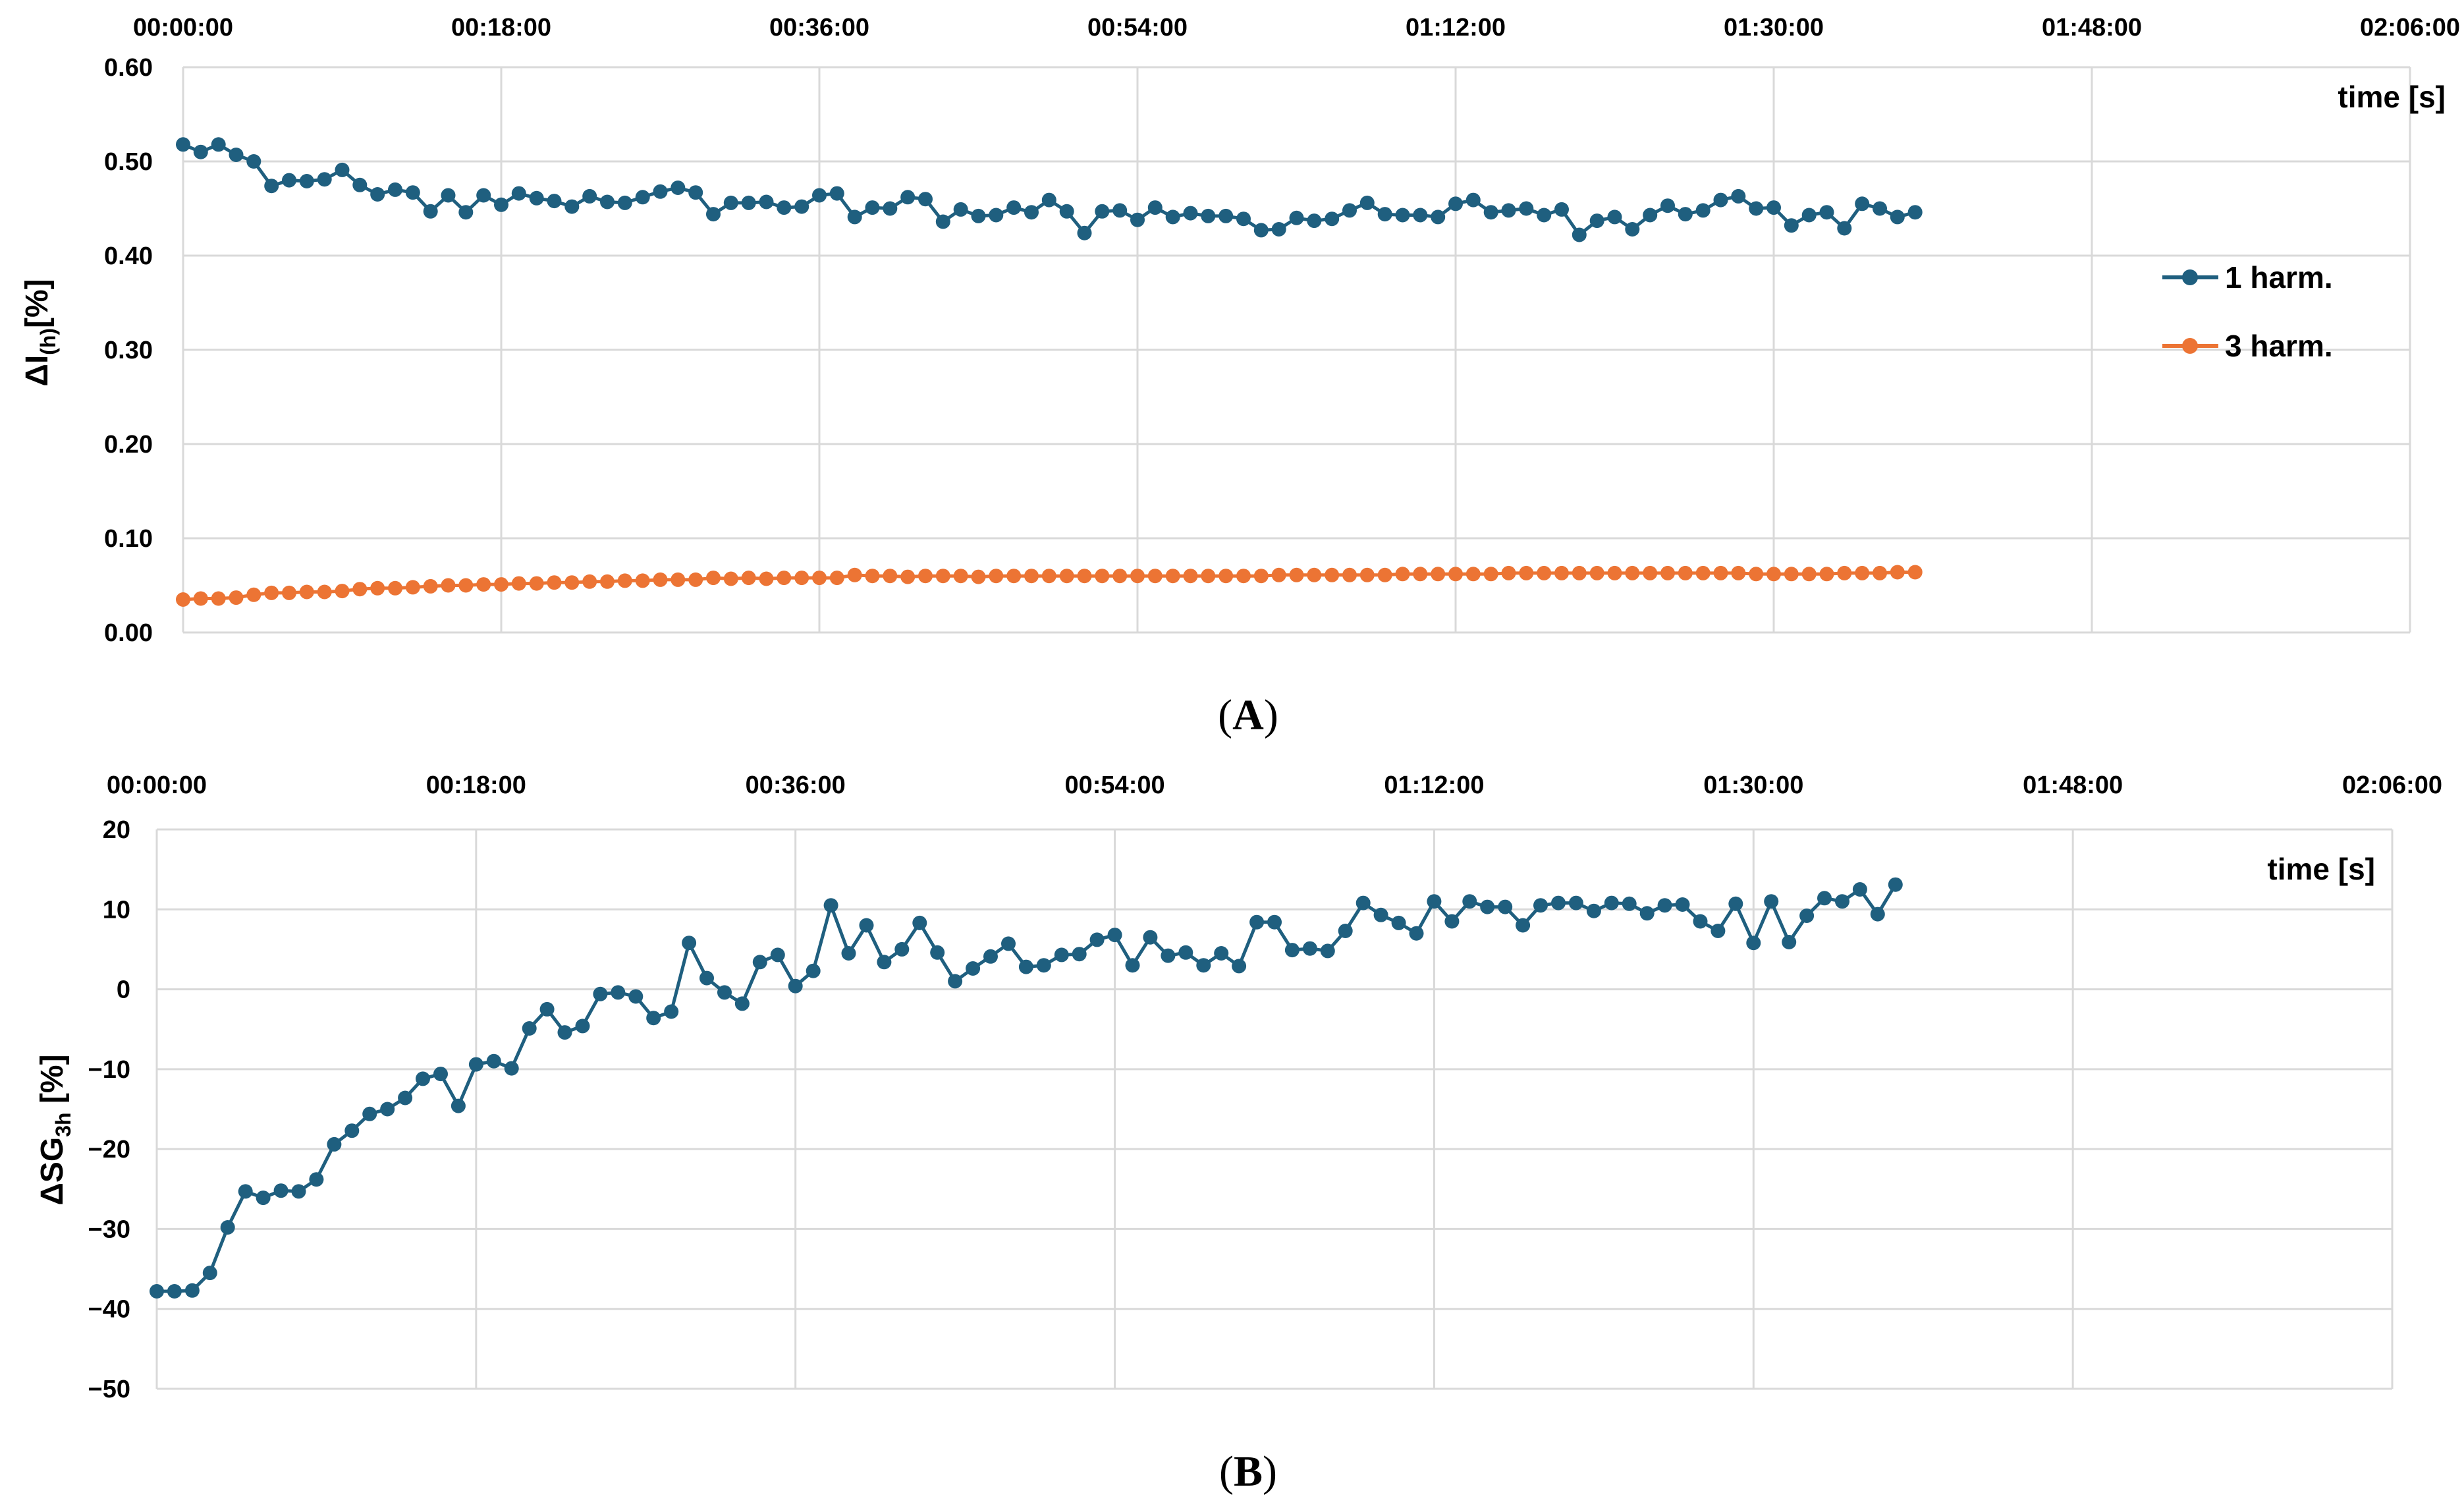  Describe the element at coordinates (128, 350) in the screenshot. I see `chart-a-y-tick-label: 0.30` at that location.